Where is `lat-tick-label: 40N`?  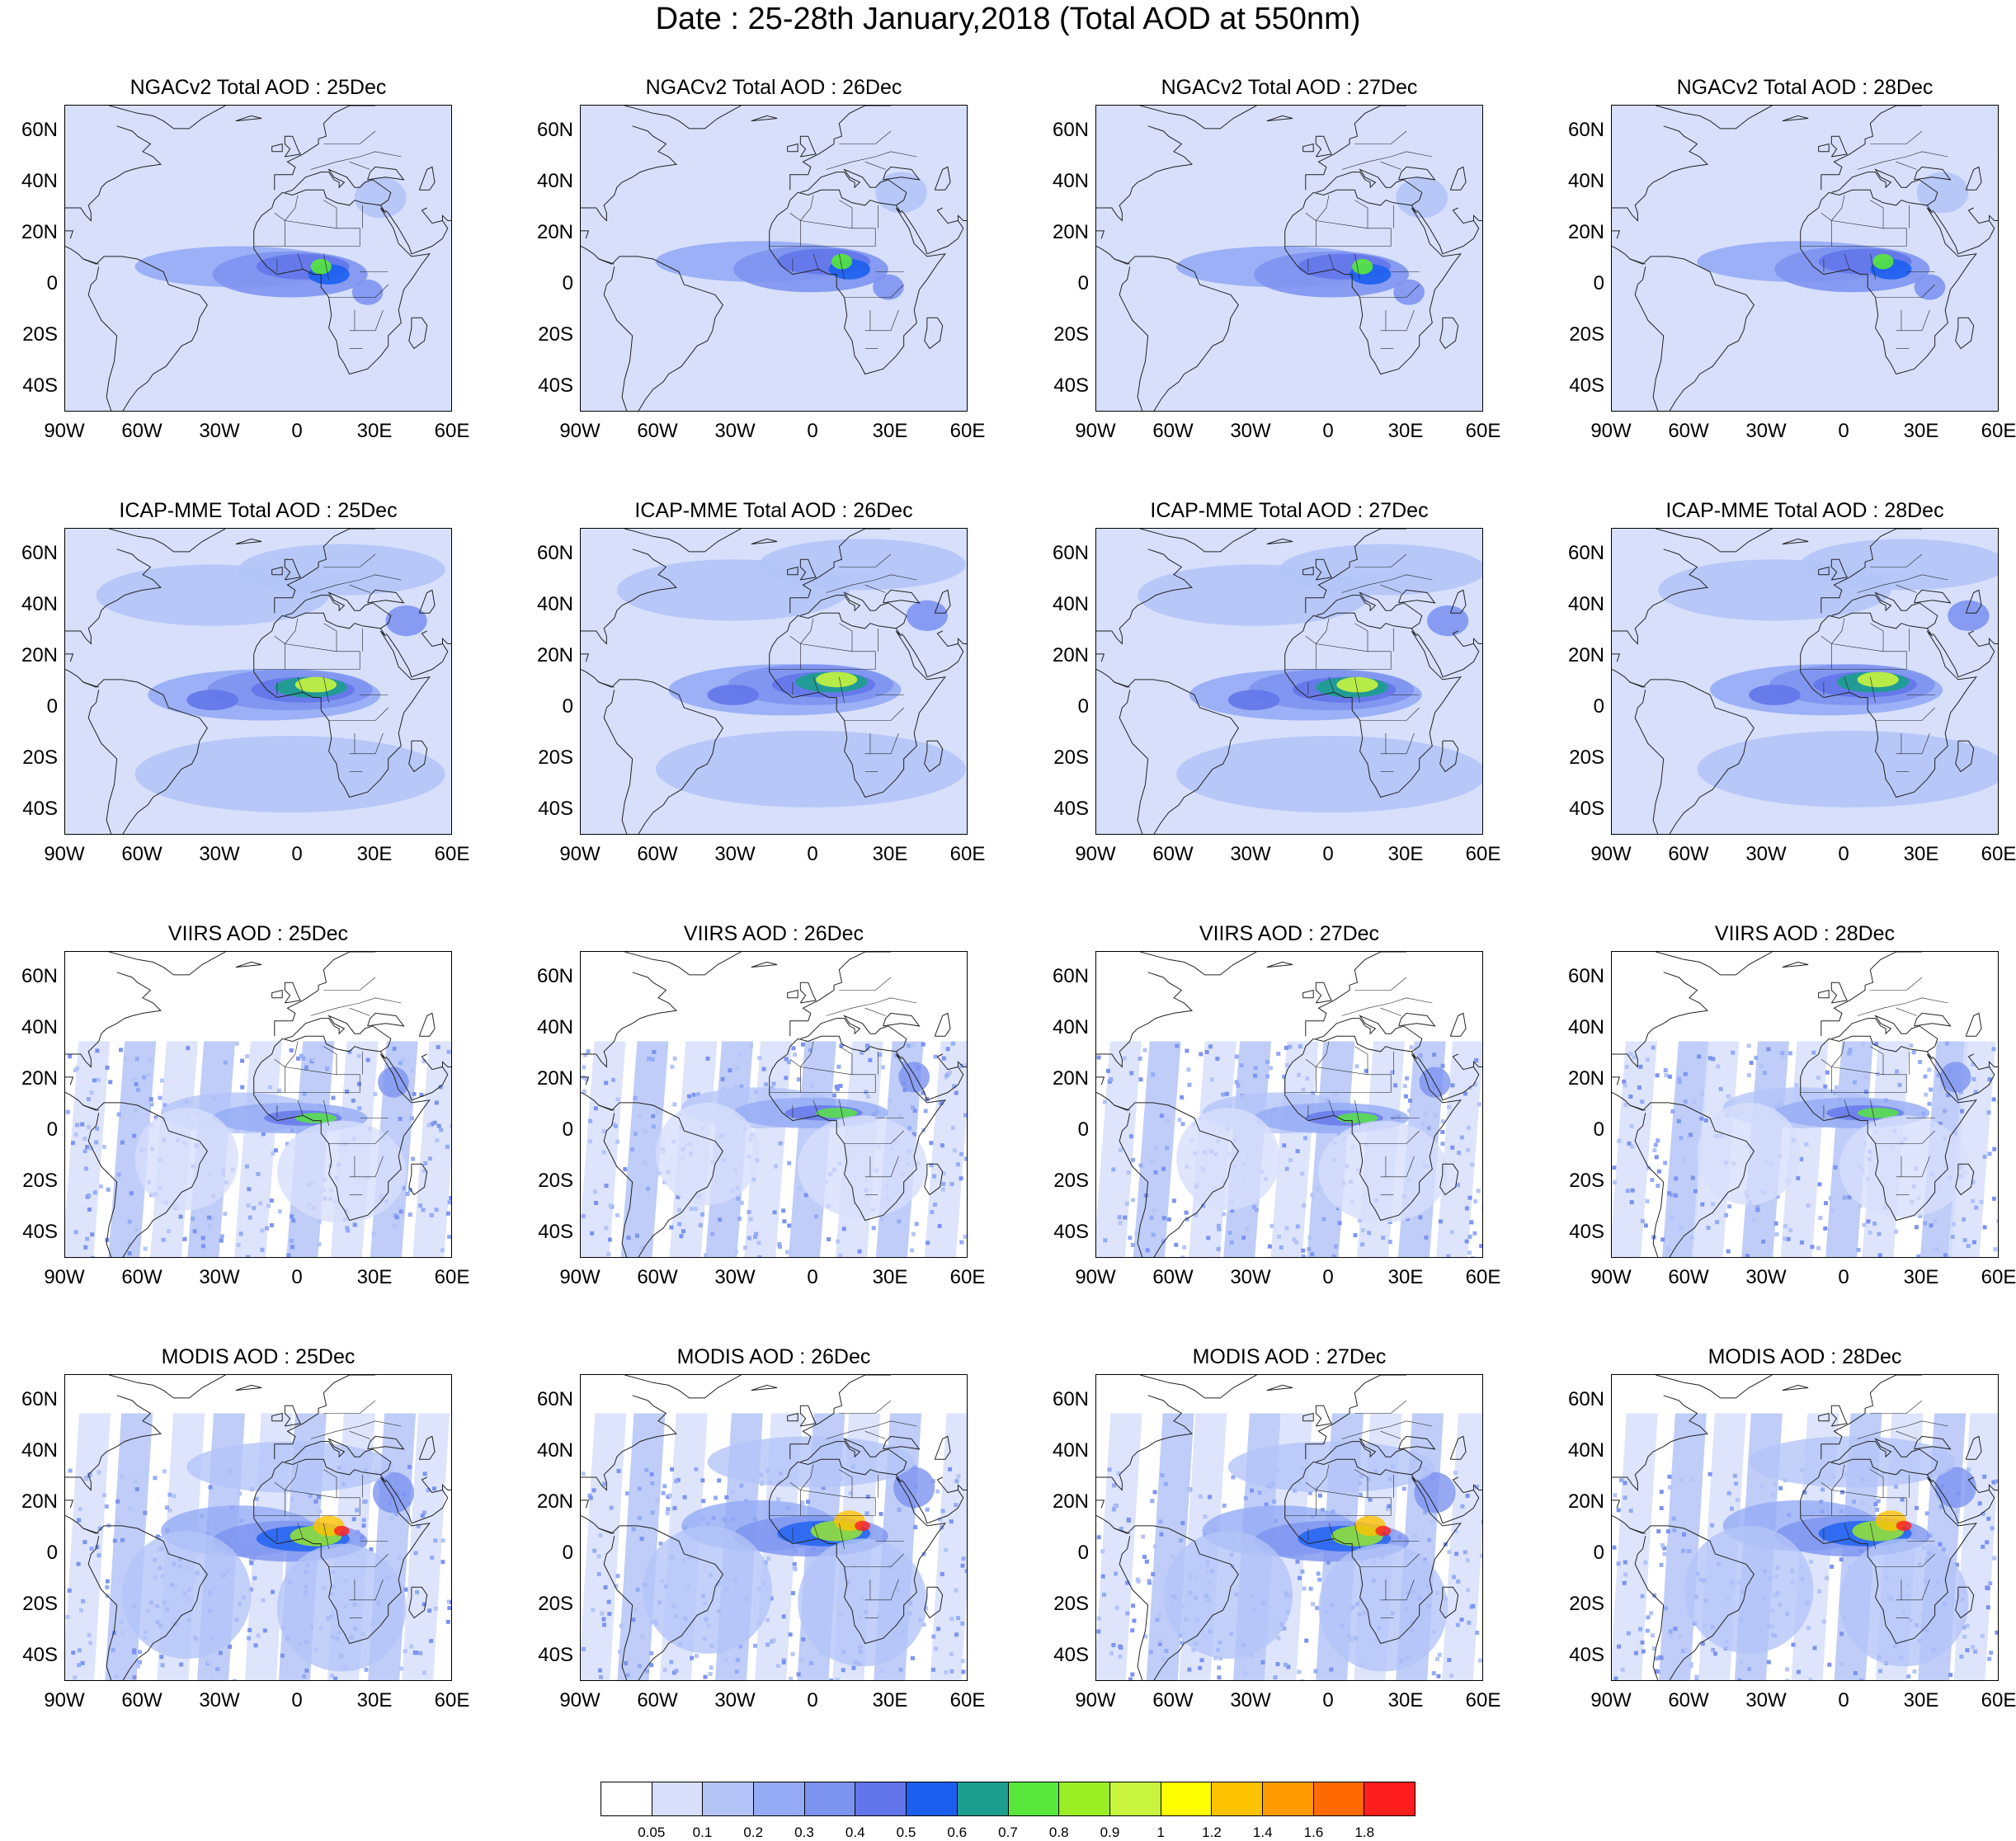 lat-tick-label: 40N is located at coordinates (1579, 181).